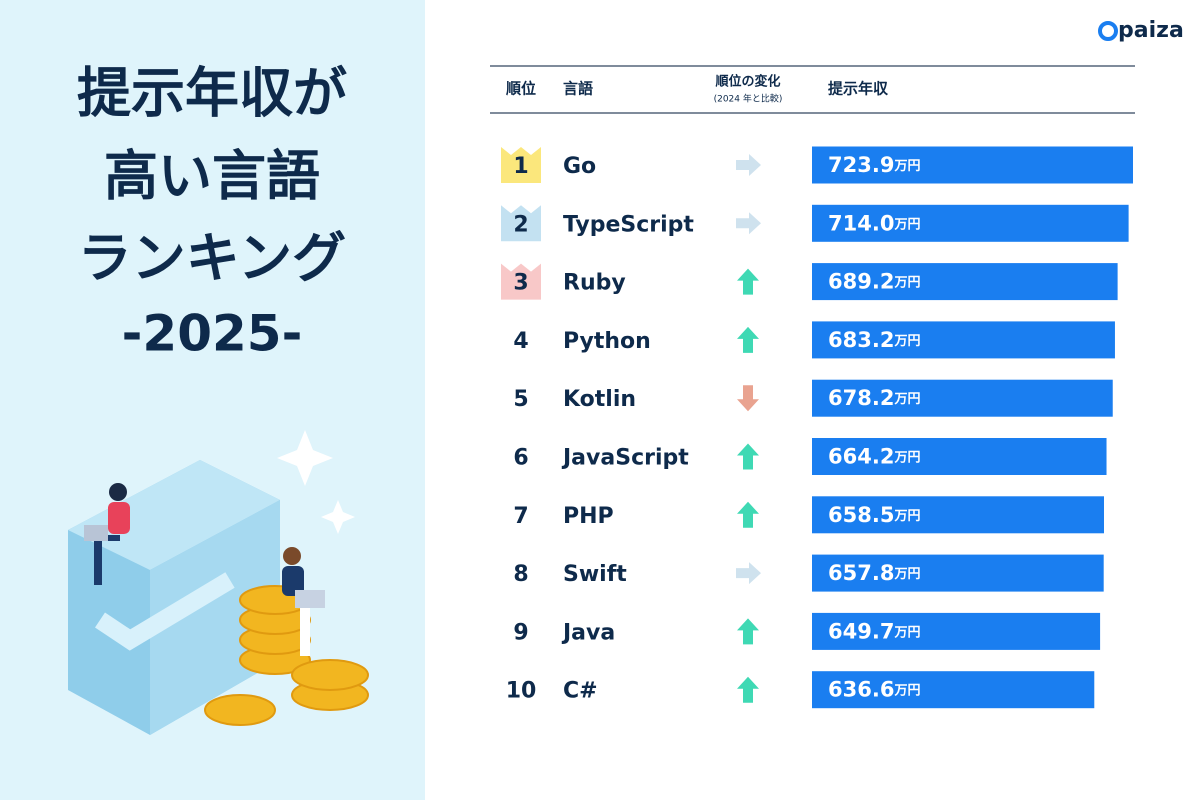  What do you see at coordinates (599, 399) in the screenshot?
I see `language: Kotlin` at bounding box center [599, 399].